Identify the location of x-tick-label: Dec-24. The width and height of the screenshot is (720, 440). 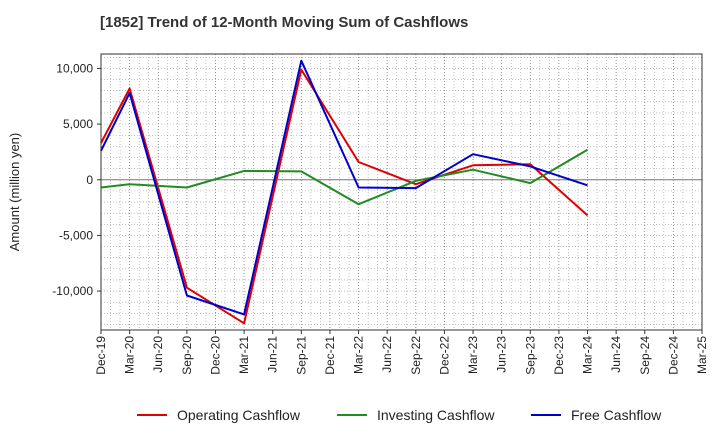
(673, 355).